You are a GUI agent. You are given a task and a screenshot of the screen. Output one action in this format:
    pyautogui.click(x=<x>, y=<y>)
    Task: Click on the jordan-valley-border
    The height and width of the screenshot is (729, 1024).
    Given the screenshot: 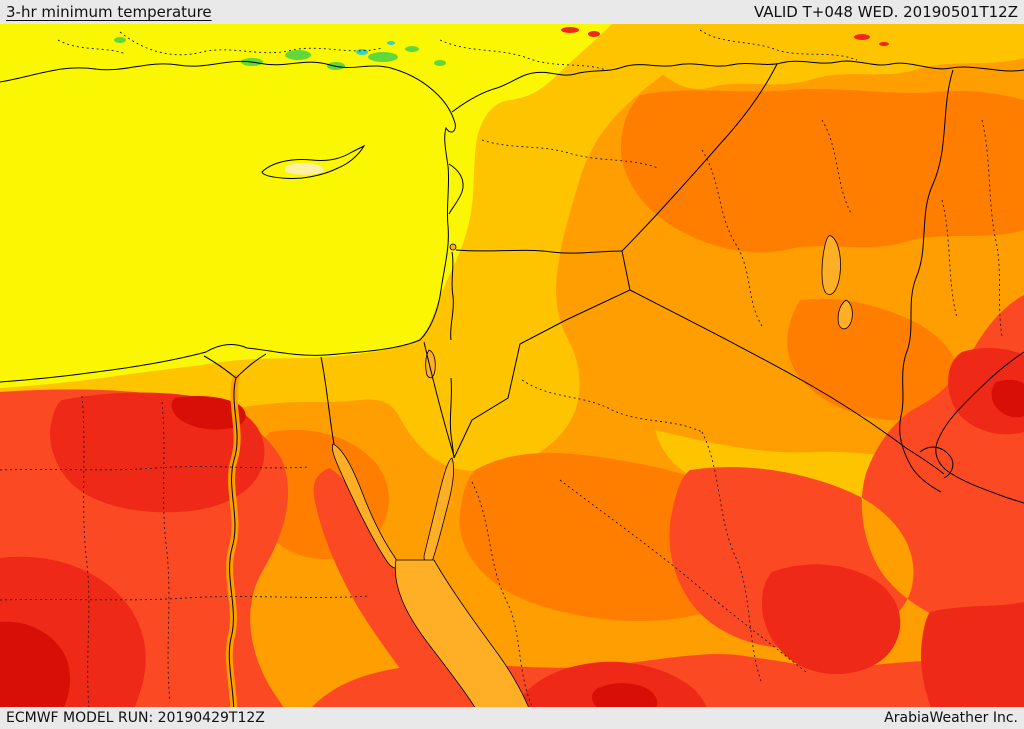 What is the action you would take?
    pyautogui.click(x=452, y=355)
    